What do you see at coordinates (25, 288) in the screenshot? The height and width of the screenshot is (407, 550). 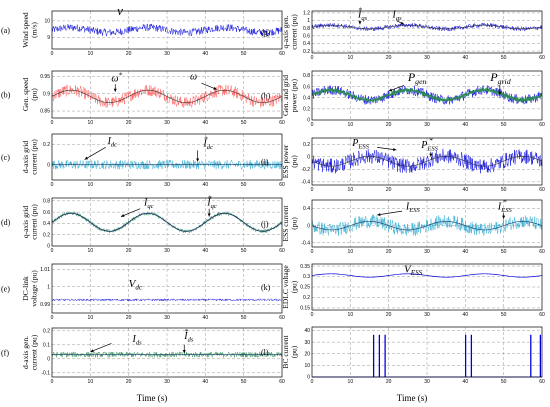 I see `y-axis-label: DC-link` at bounding box center [25, 288].